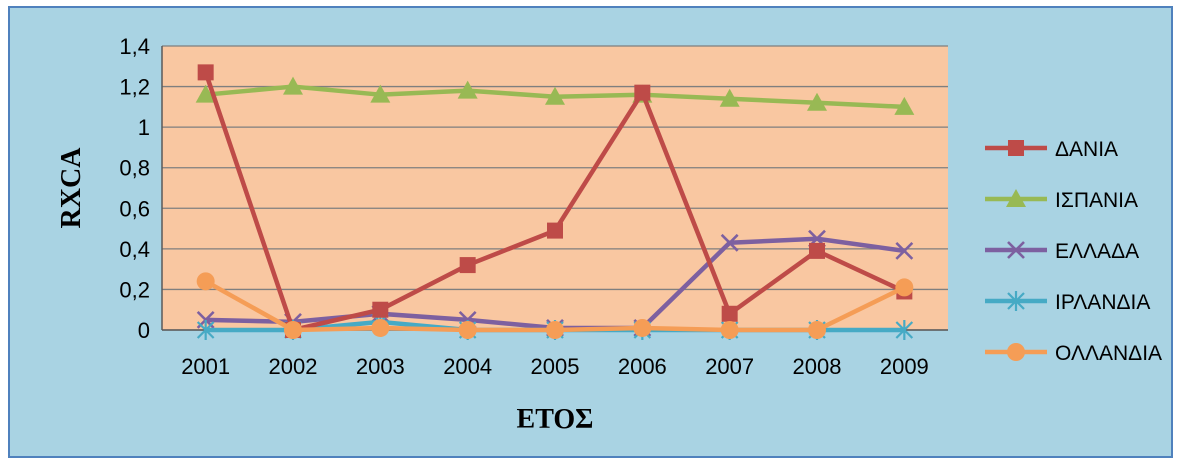 This screenshot has height=466, width=1181. What do you see at coordinates (1051, 149) in the screenshot?
I see `legend-entry: ΔΑΝΙΑ` at bounding box center [1051, 149].